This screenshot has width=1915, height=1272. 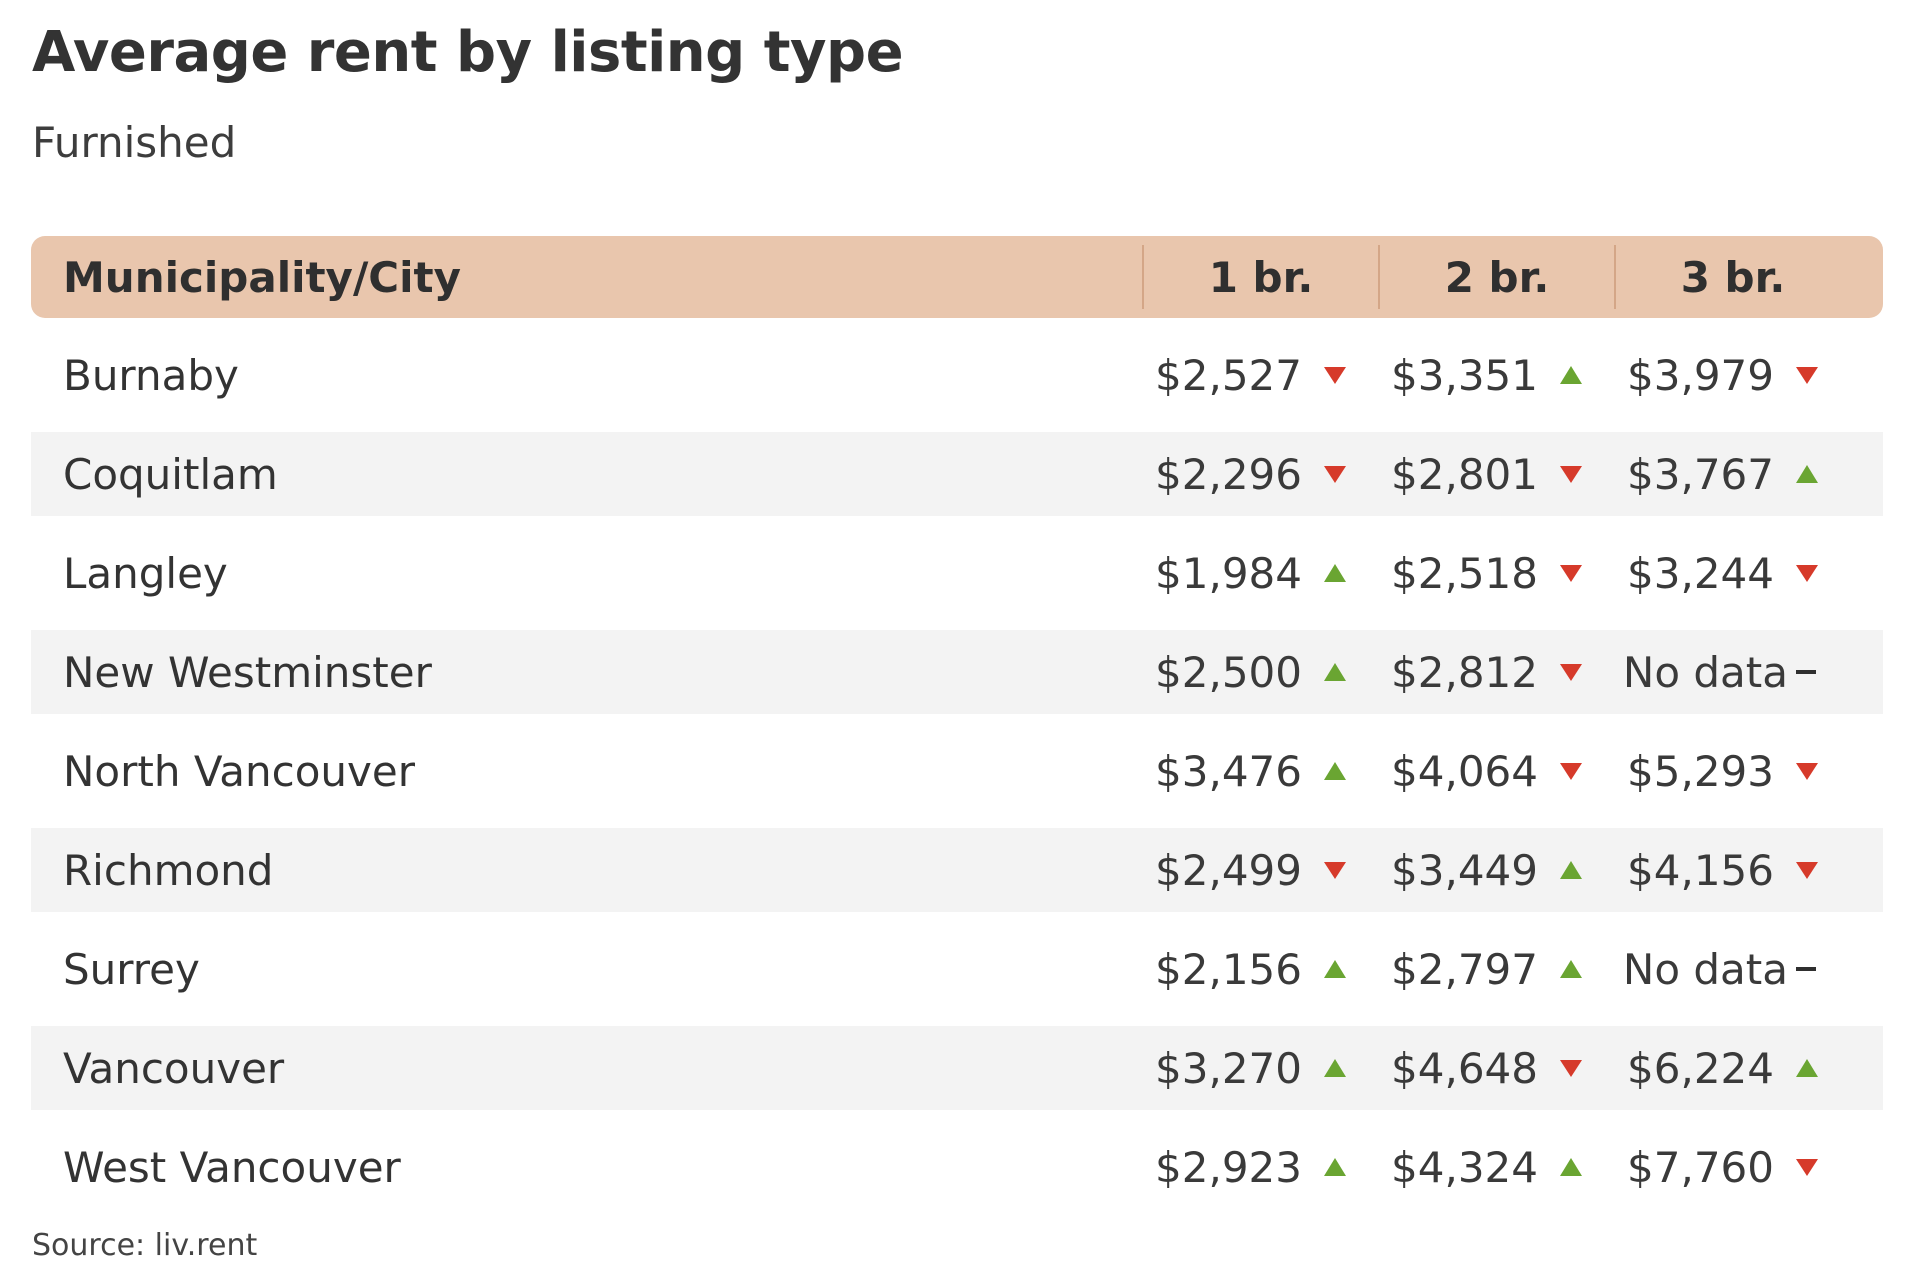 I want to click on rent-cell-1br: $2,923, so click(x=1260, y=1167).